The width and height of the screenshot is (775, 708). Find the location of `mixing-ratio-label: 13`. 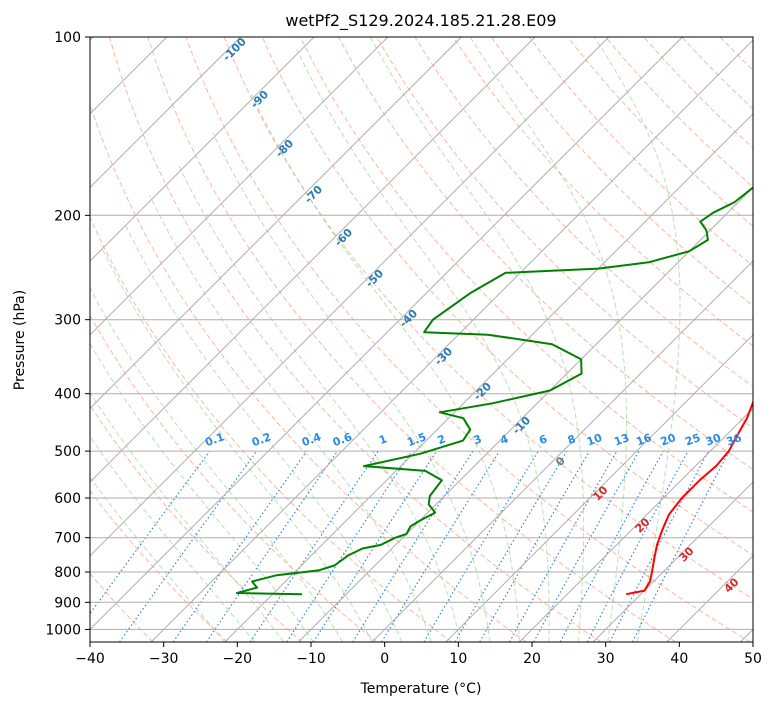

mixing-ratio-label: 13 is located at coordinates (621, 439).